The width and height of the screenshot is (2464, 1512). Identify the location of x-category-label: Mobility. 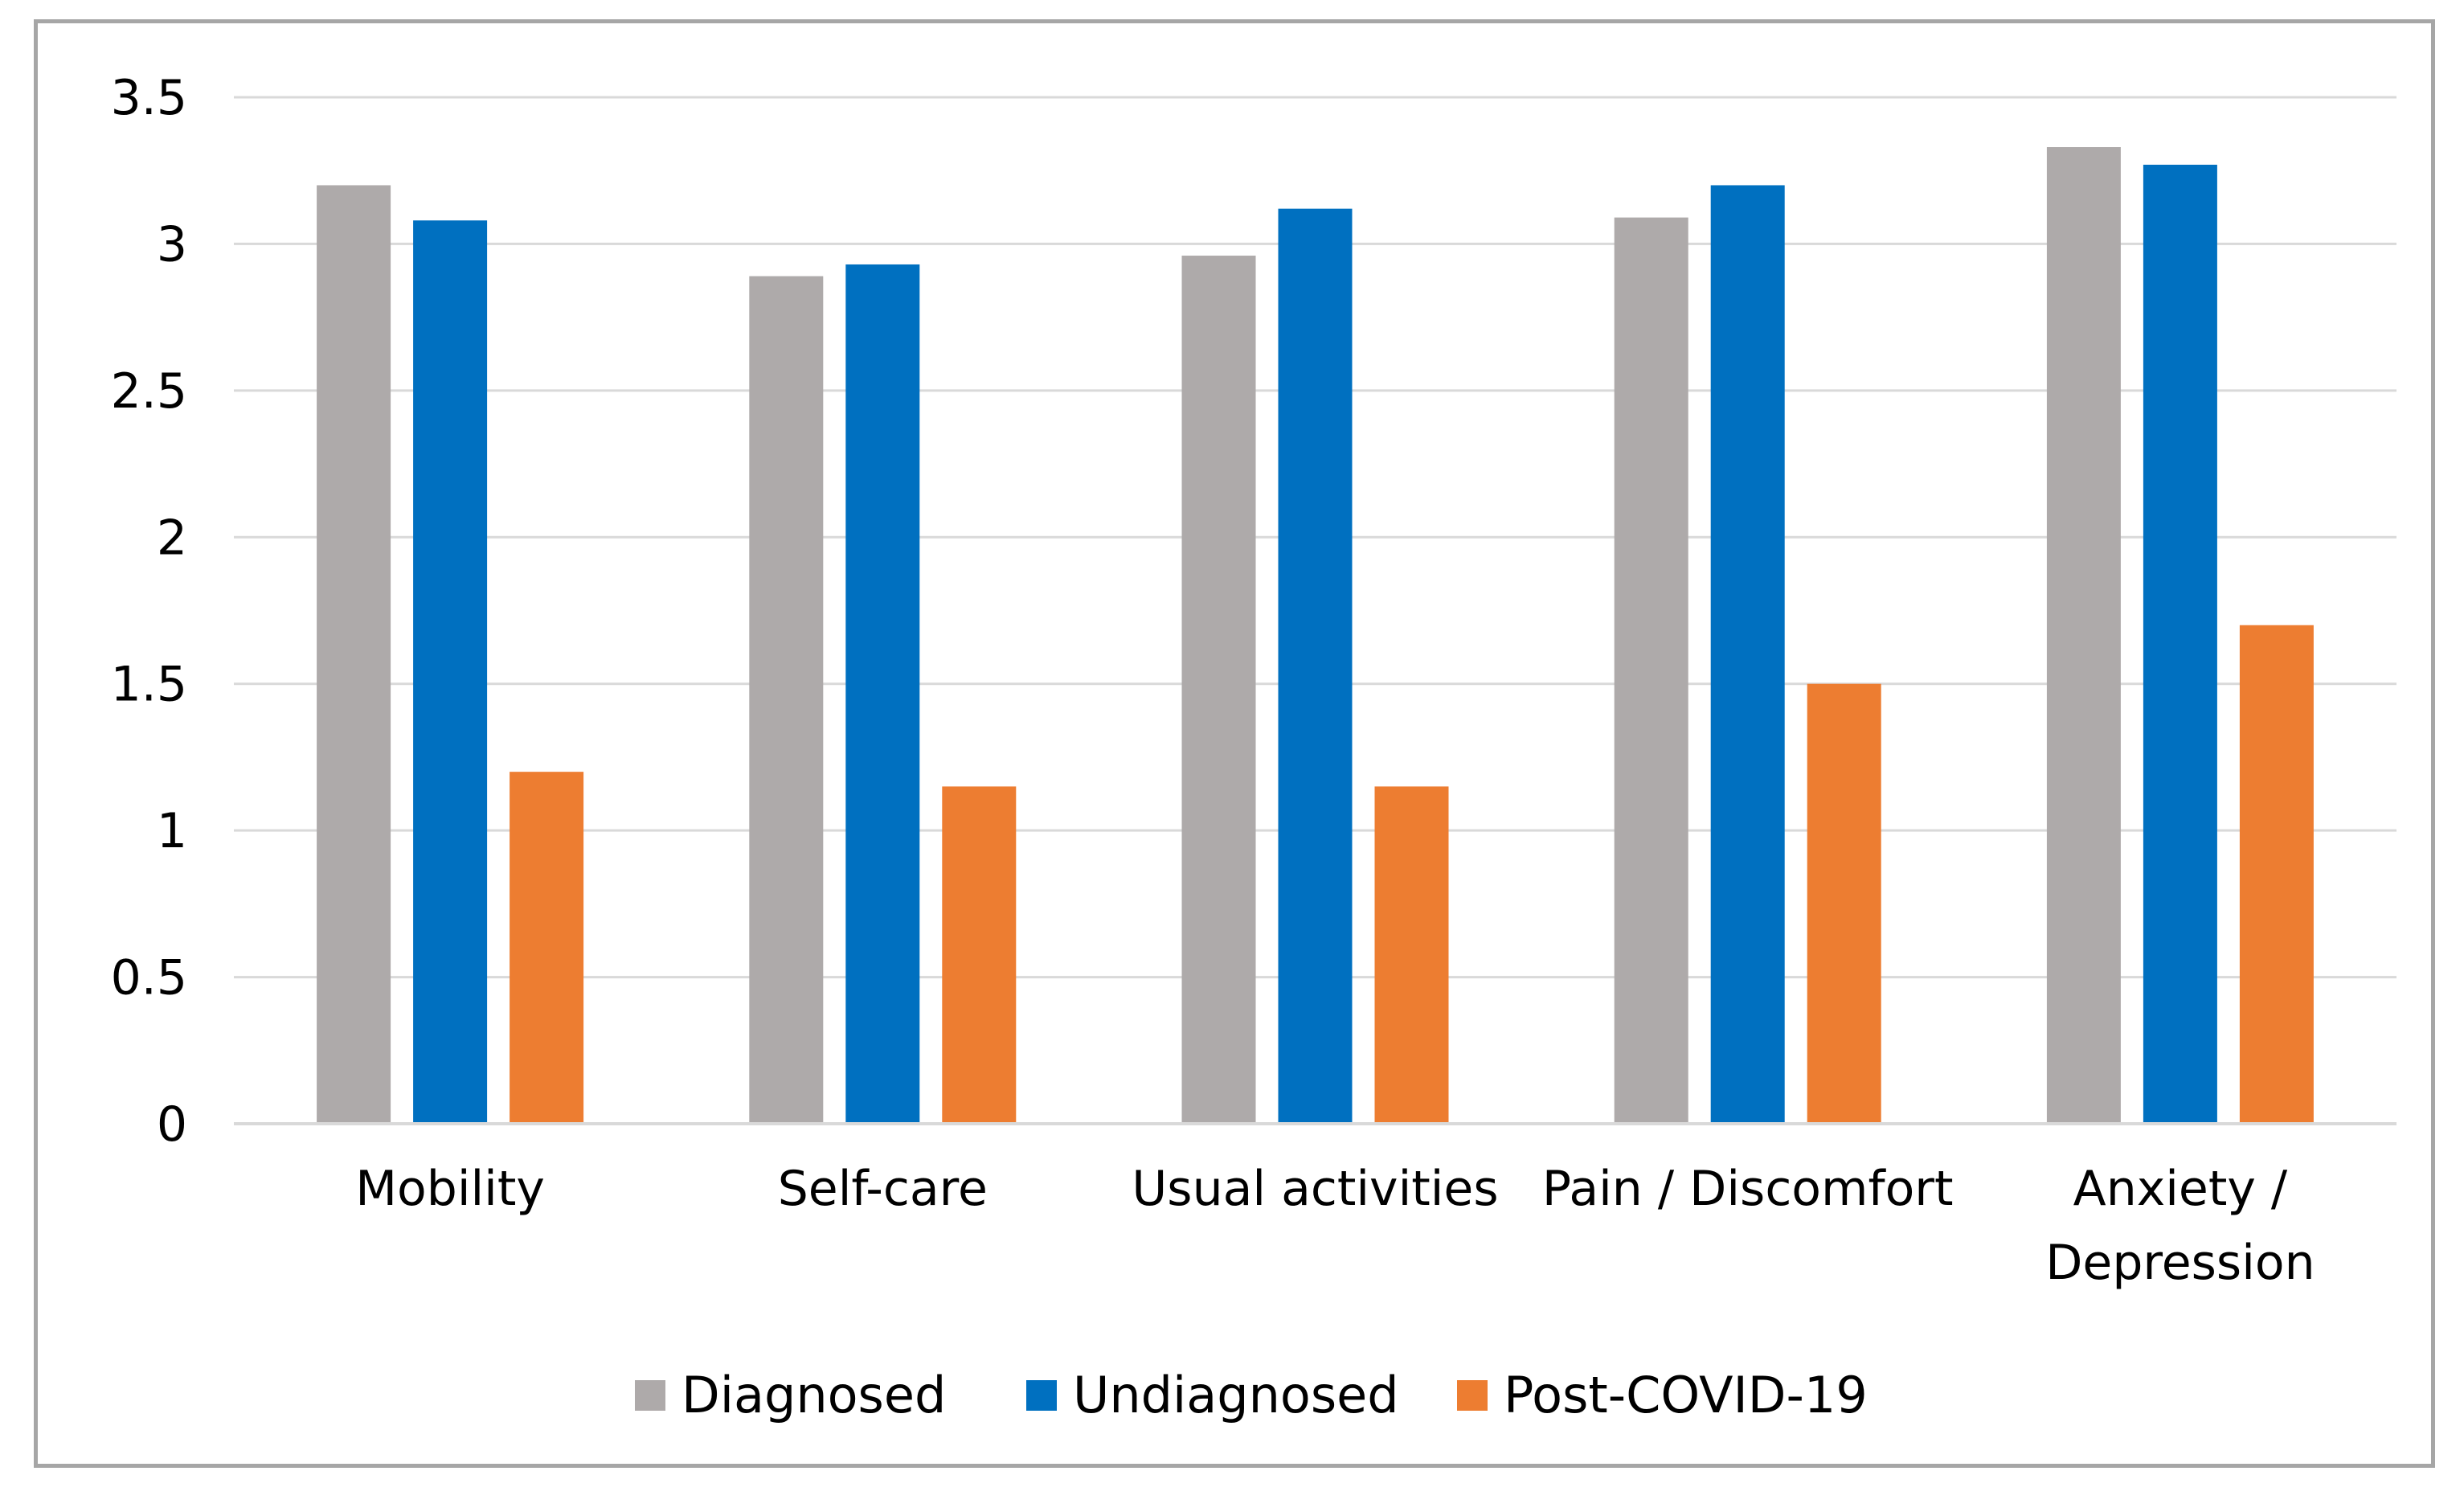
(450, 1189).